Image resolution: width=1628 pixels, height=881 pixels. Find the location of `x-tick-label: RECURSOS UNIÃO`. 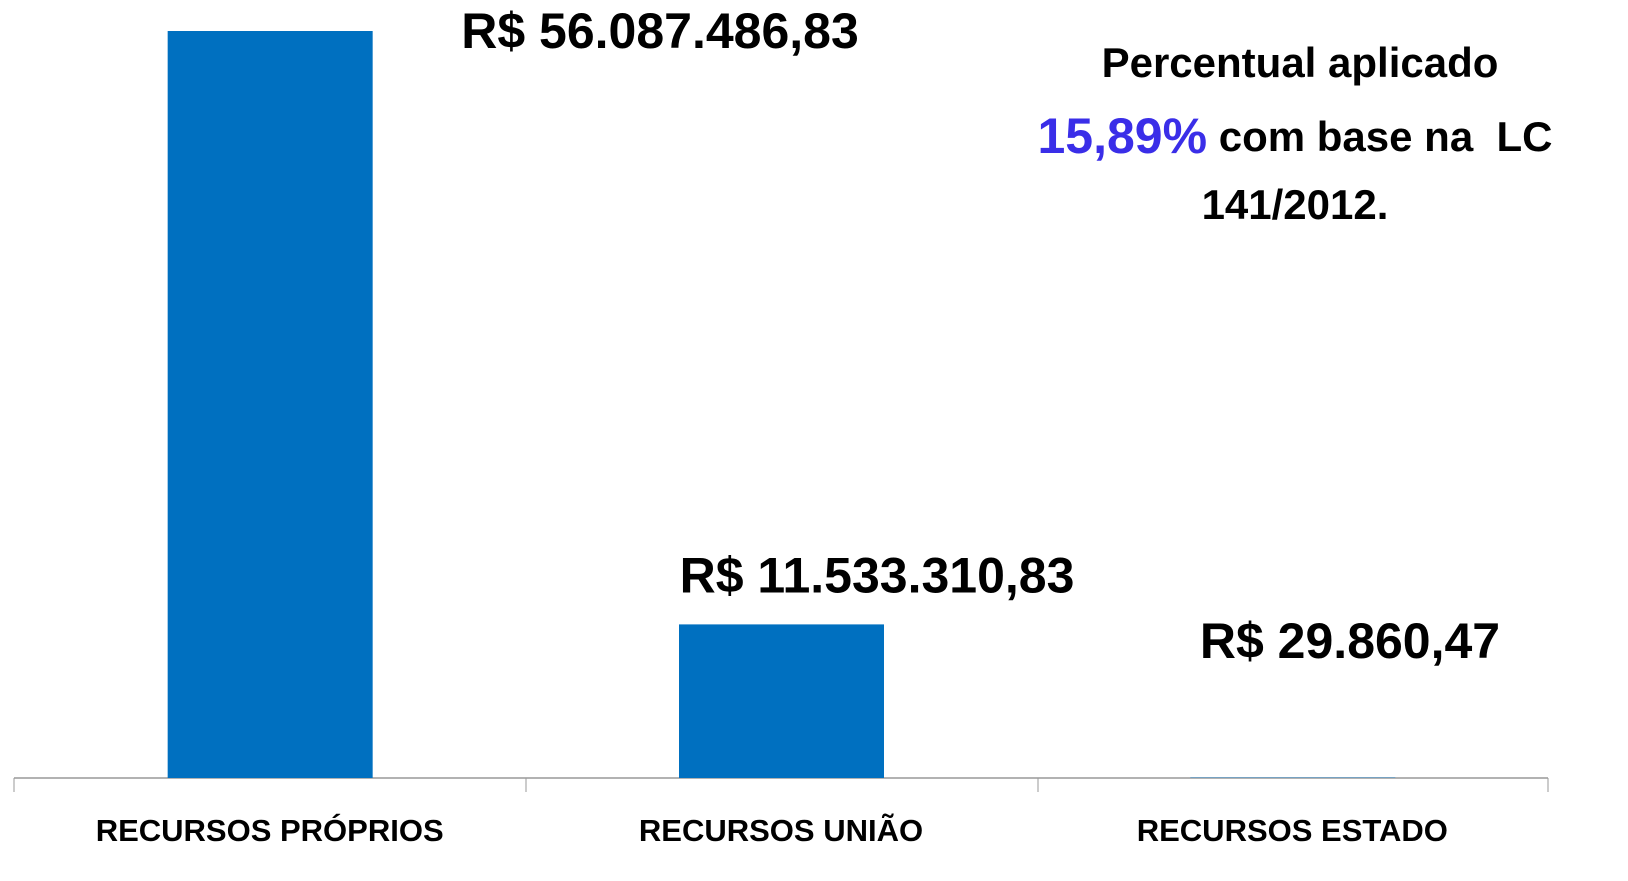

x-tick-label: RECURSOS UNIÃO is located at coordinates (781, 830).